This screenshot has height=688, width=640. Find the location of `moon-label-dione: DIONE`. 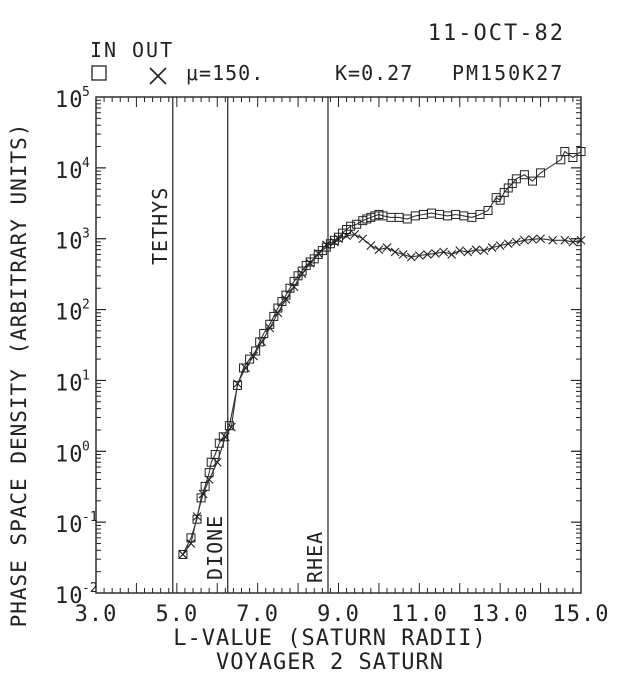

moon-label-dione: DIONE is located at coordinates (215, 547).